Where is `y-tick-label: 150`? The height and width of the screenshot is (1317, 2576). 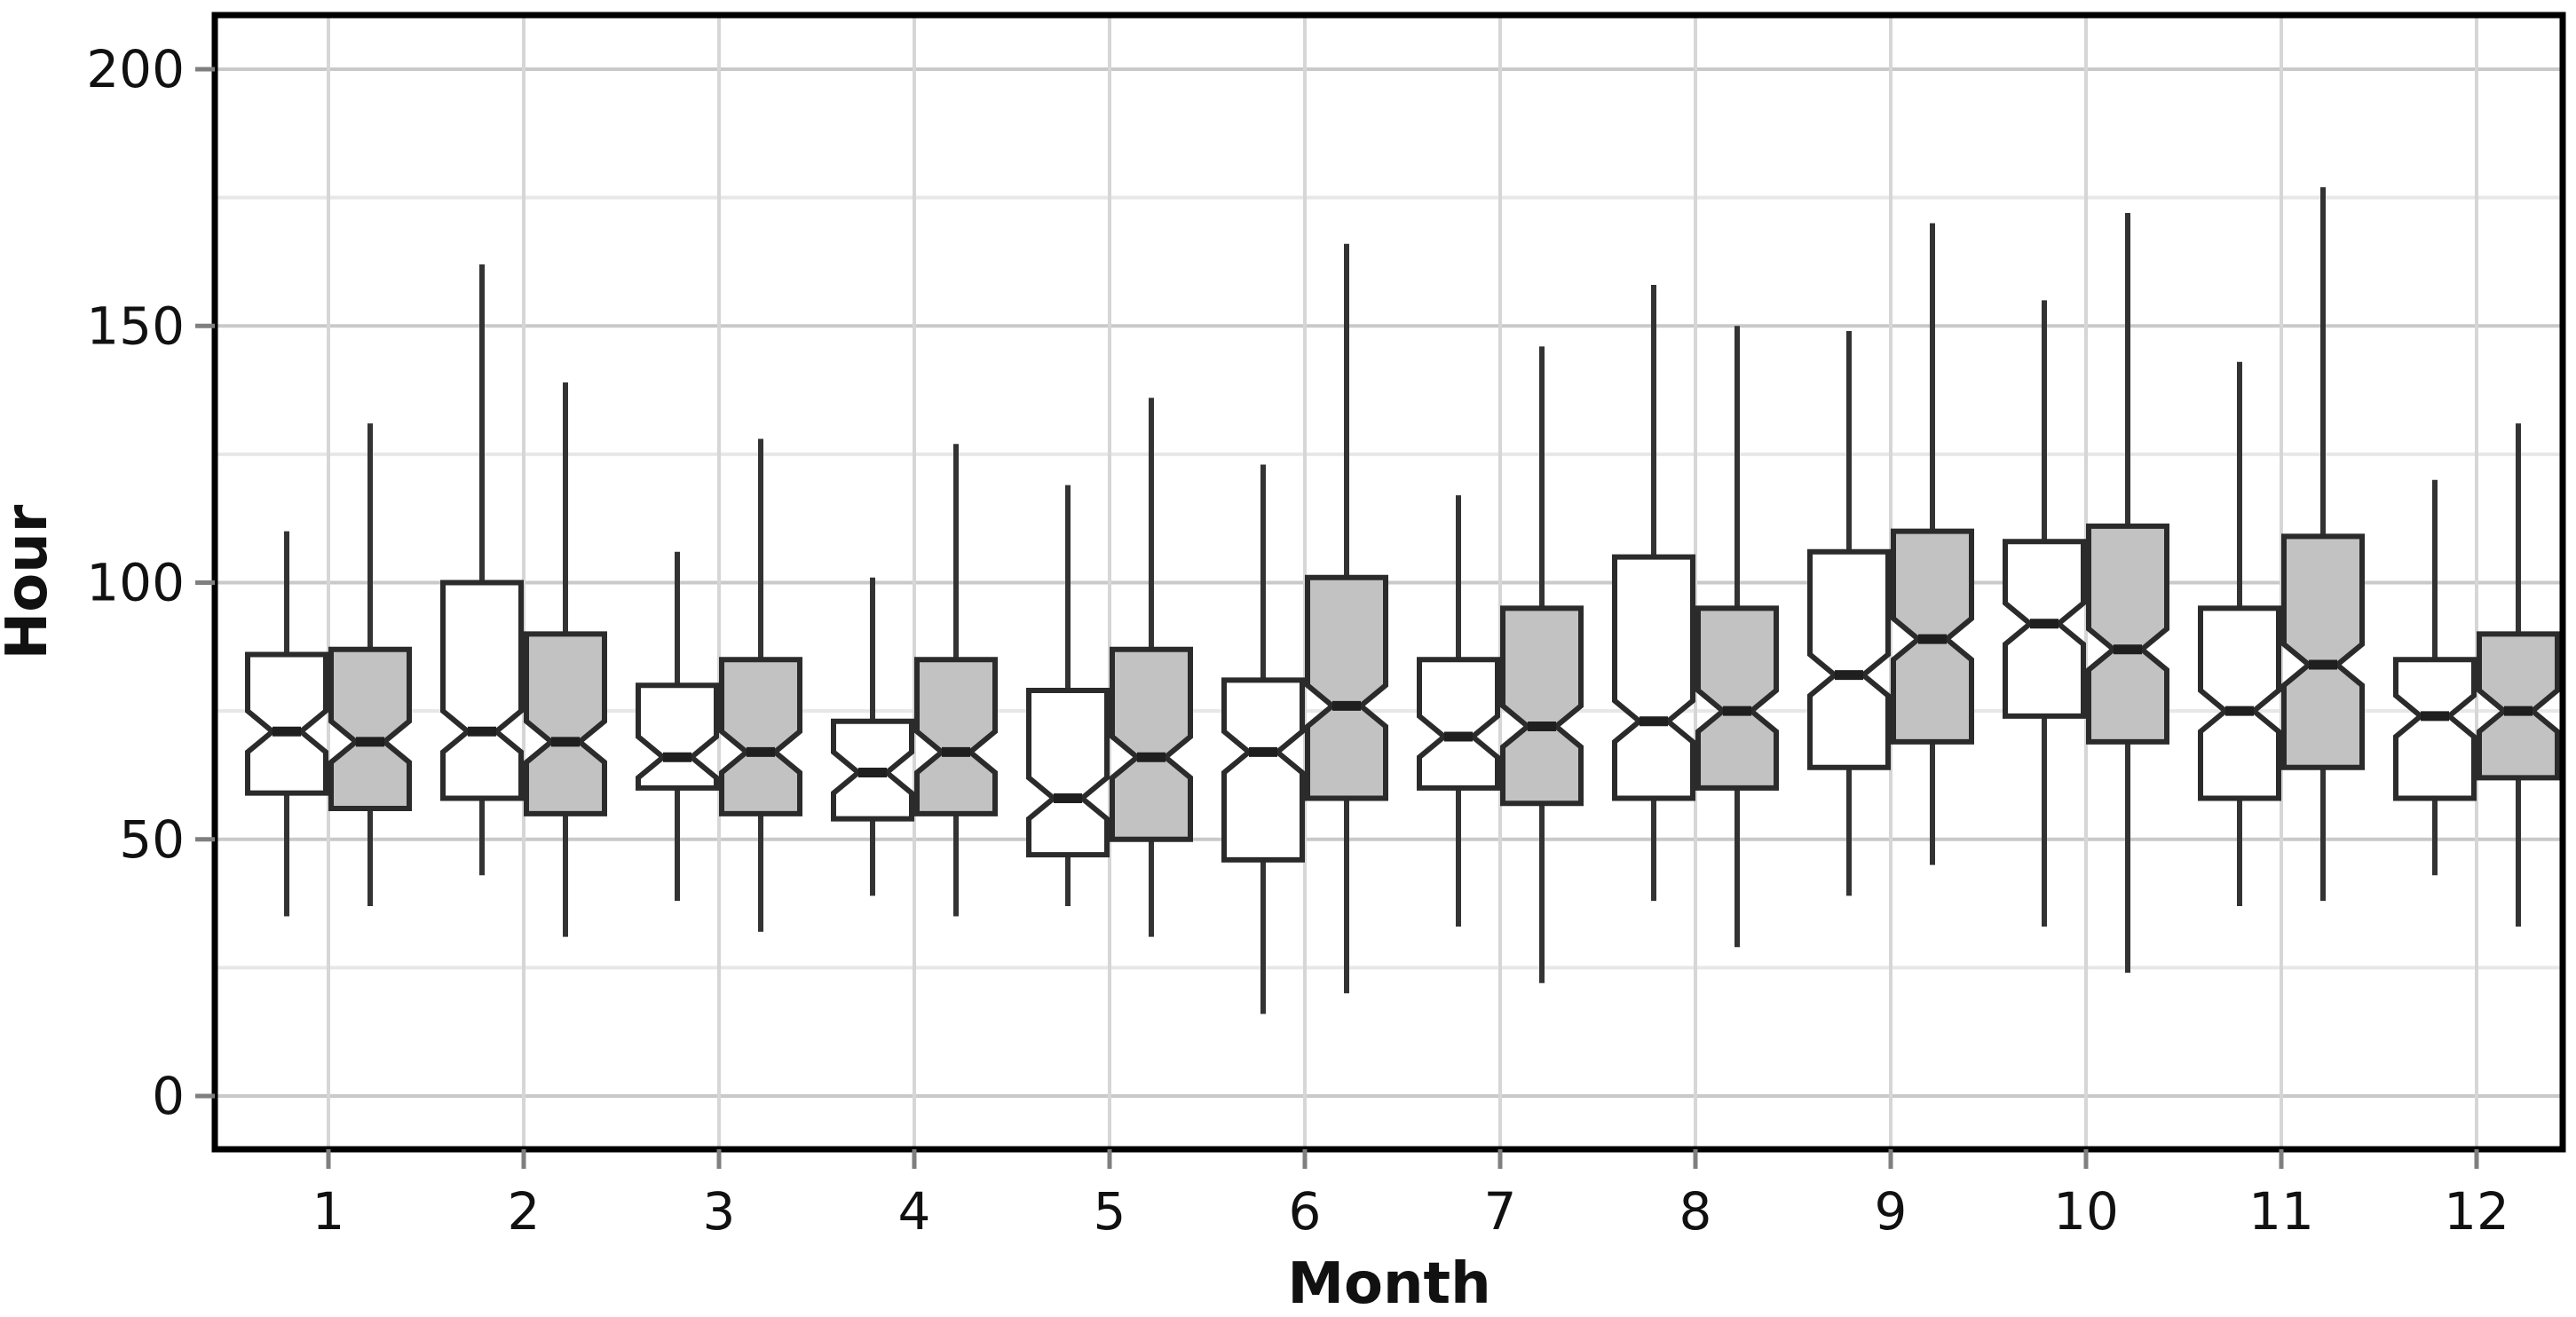
y-tick-label: 150 is located at coordinates (135, 326).